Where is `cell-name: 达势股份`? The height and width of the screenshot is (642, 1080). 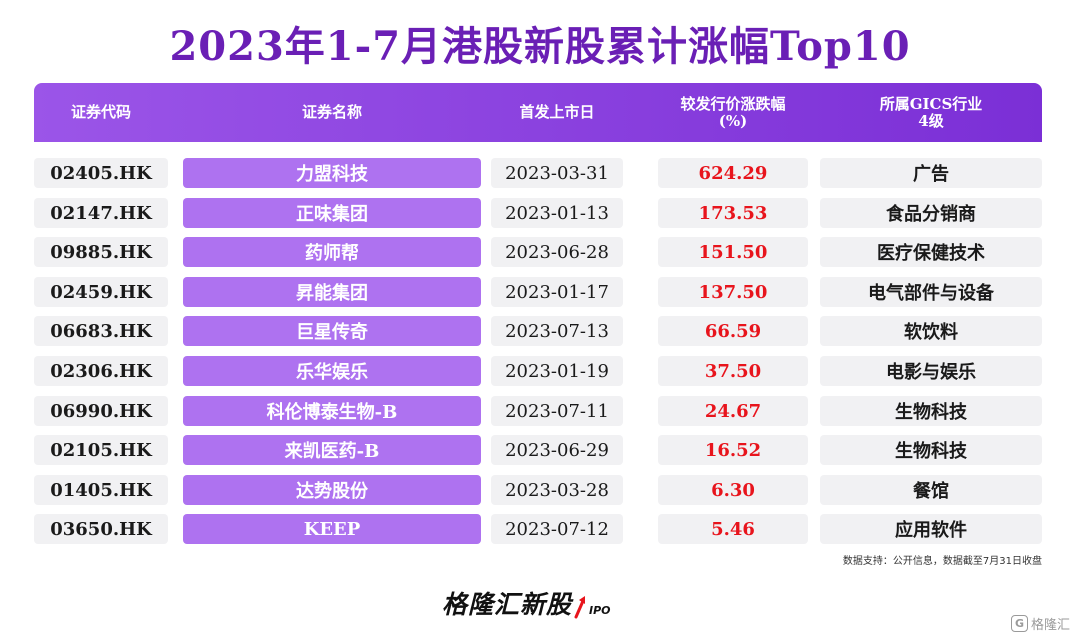
cell-name: 达势股份 is located at coordinates (332, 490).